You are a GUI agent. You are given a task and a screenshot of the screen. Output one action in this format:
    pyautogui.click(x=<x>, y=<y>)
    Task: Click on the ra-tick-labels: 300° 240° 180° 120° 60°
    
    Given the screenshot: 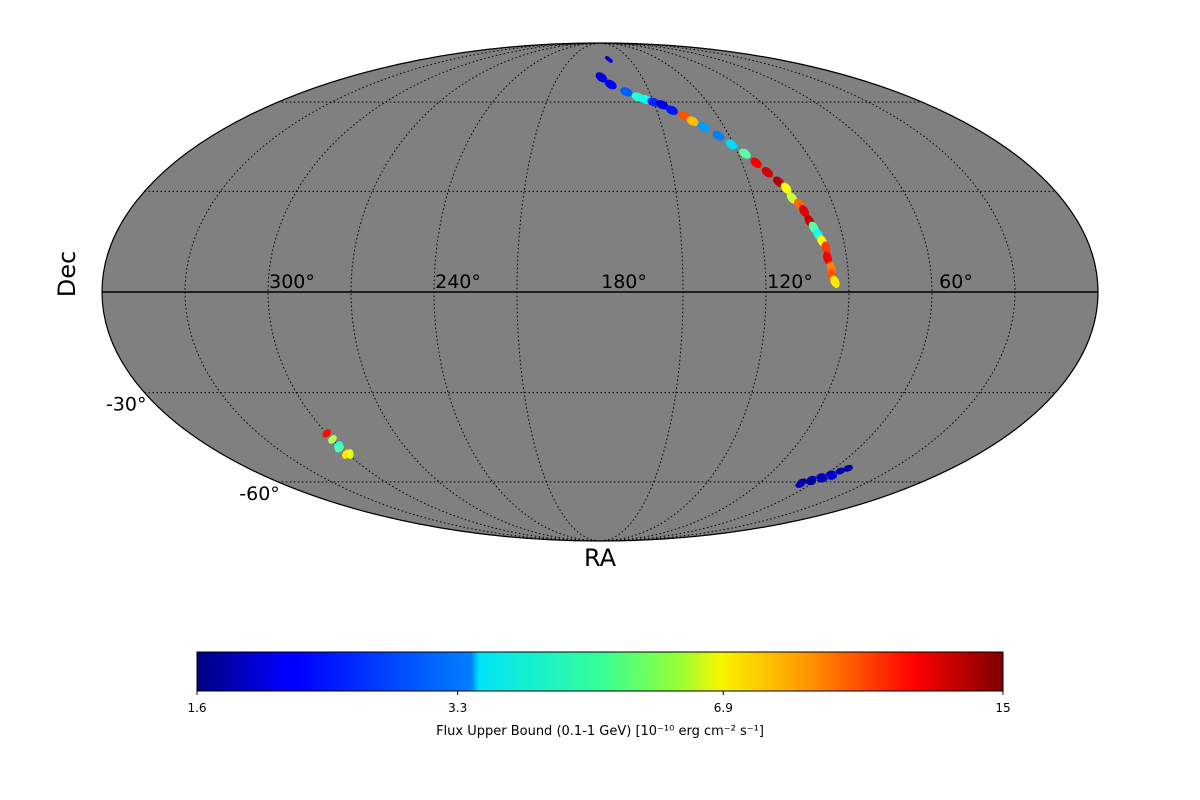 What is the action you would take?
    pyautogui.click(x=621, y=282)
    